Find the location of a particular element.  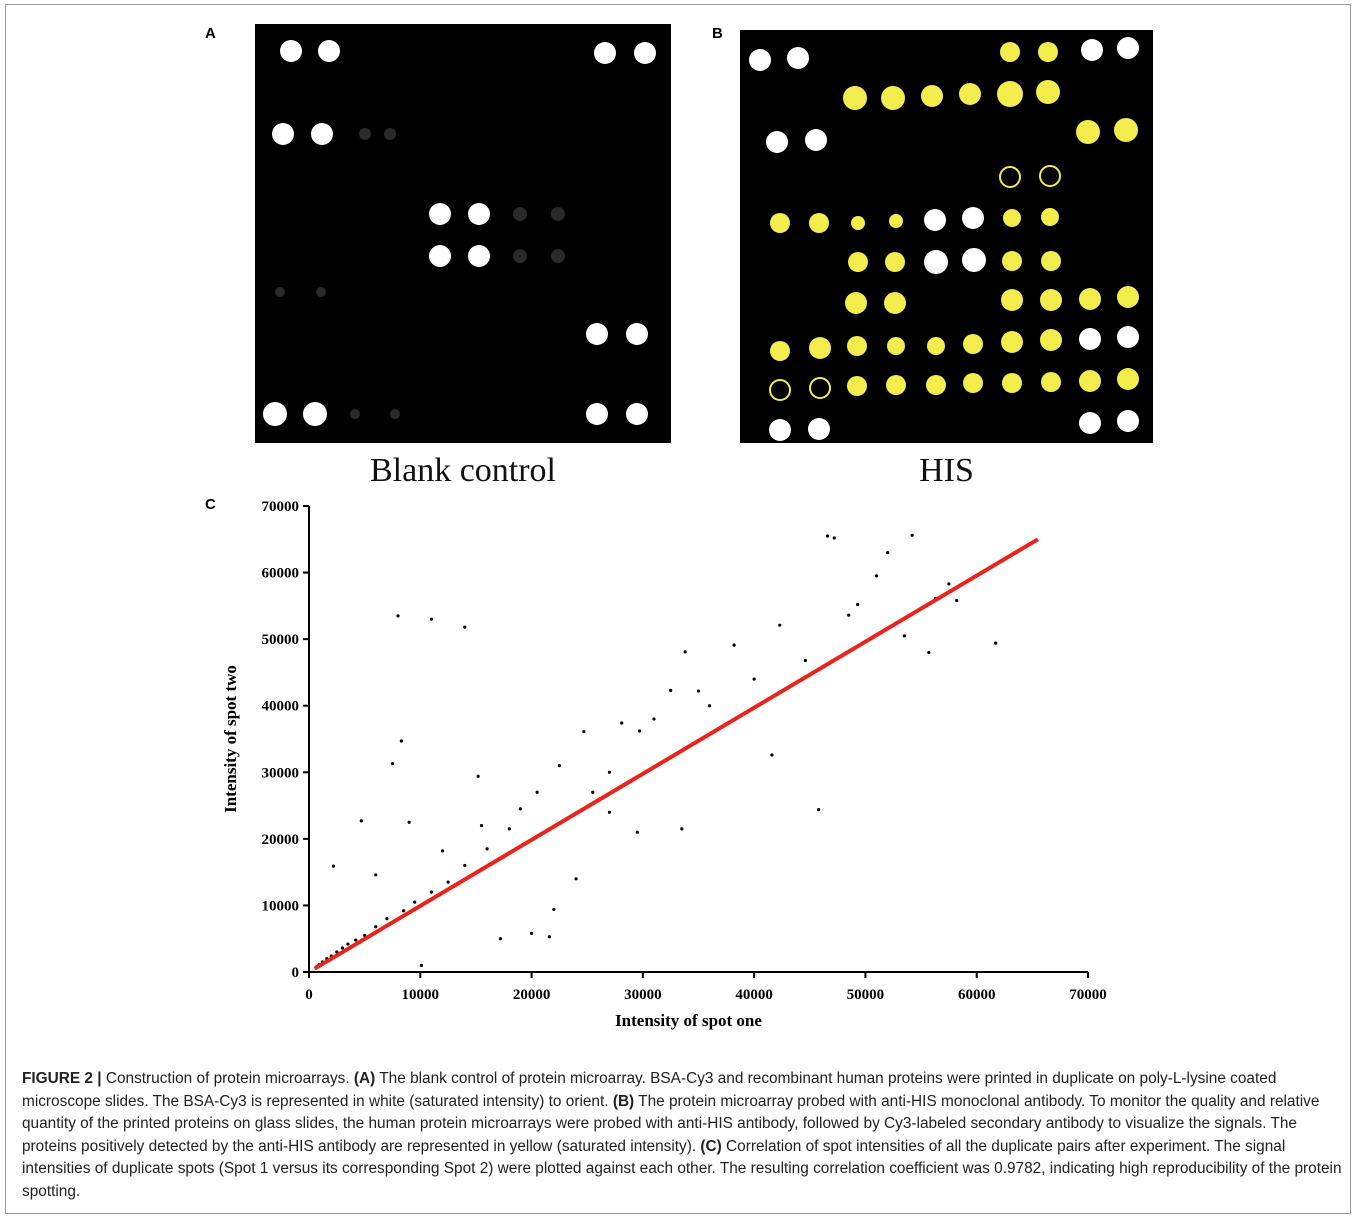

x-tick-label: 70000 is located at coordinates (1088, 995).